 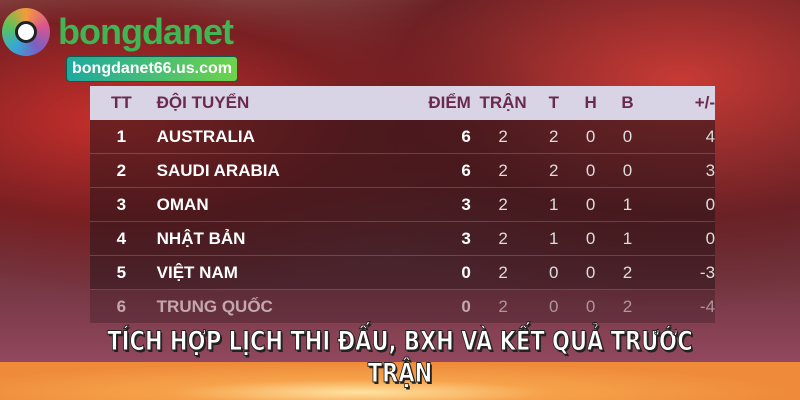 I want to click on cell-rank: 1, so click(x=121, y=136).